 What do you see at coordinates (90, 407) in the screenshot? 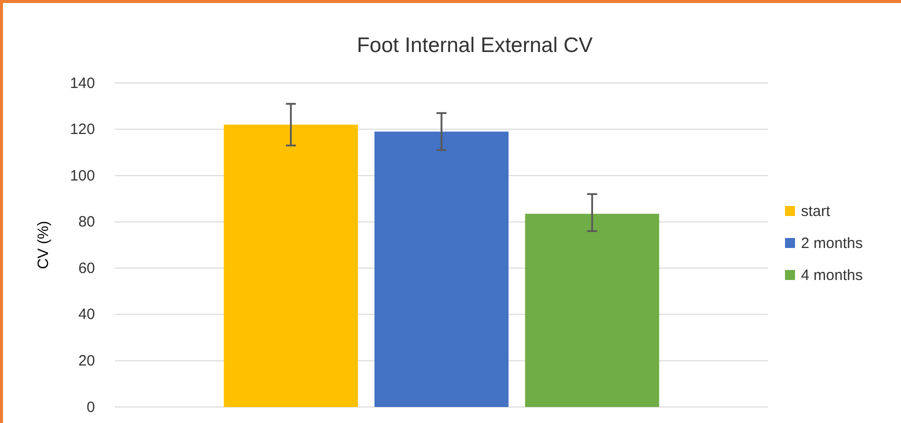
I see `y-tick-label: 0` at bounding box center [90, 407].